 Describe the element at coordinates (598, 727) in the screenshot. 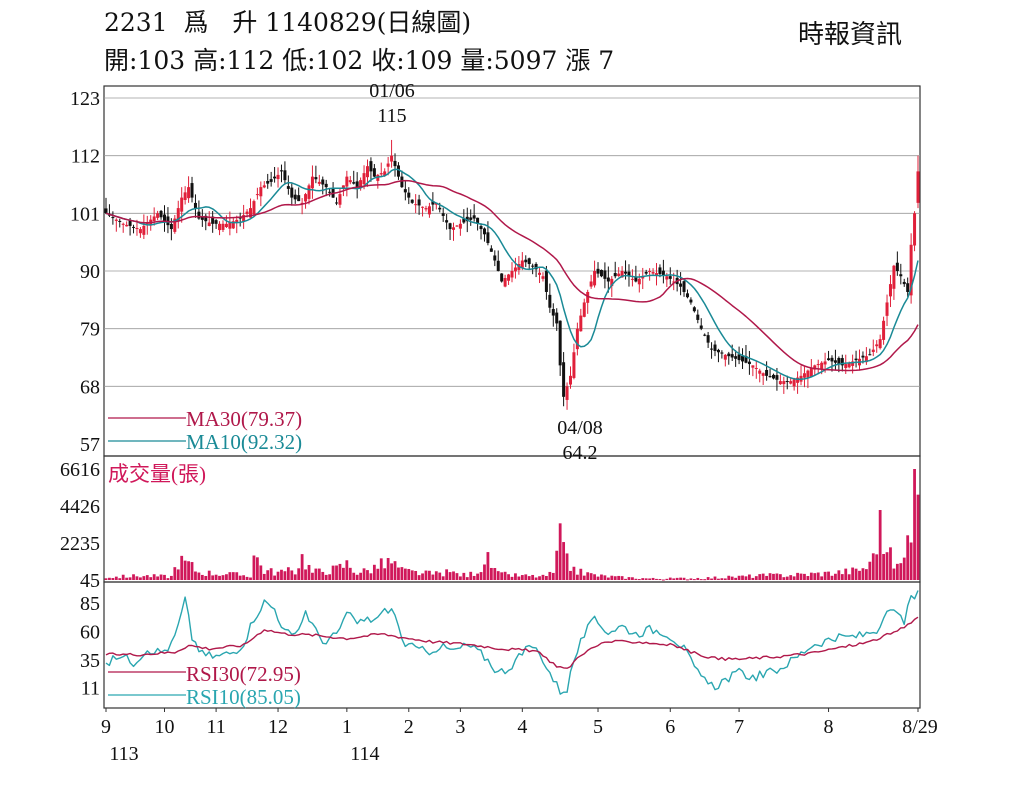

I see `x-month-label: 5` at that location.